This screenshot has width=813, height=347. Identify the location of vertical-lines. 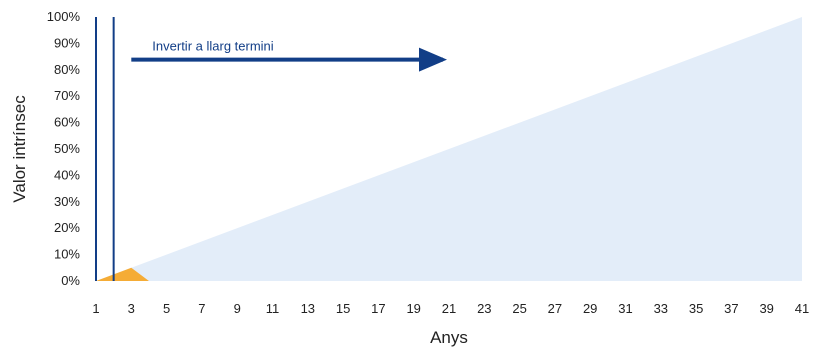
(105, 149).